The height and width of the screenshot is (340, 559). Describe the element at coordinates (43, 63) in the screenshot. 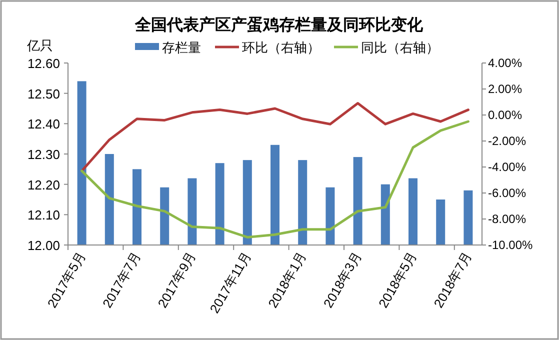

I see `y-tick-label: 12.60` at that location.